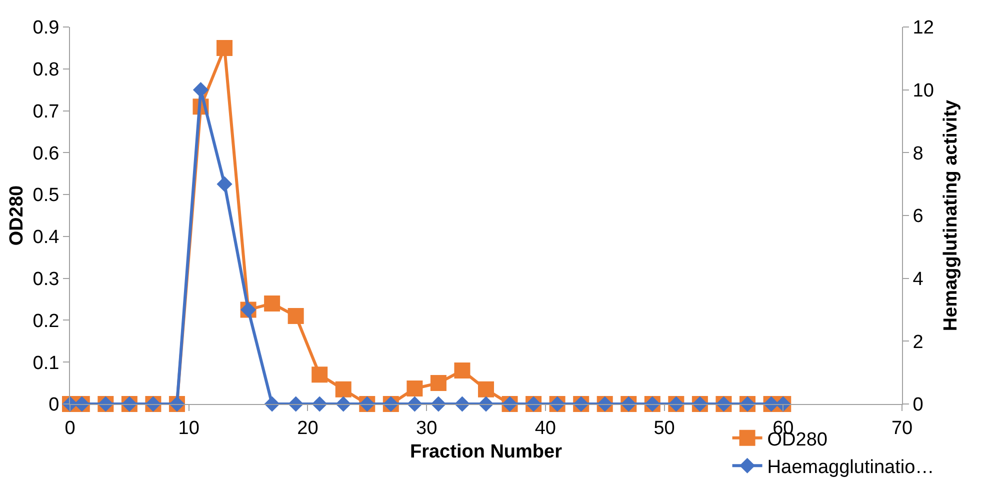 The width and height of the screenshot is (999, 497). What do you see at coordinates (918, 342) in the screenshot?
I see `y2-tick-label: 2` at bounding box center [918, 342].